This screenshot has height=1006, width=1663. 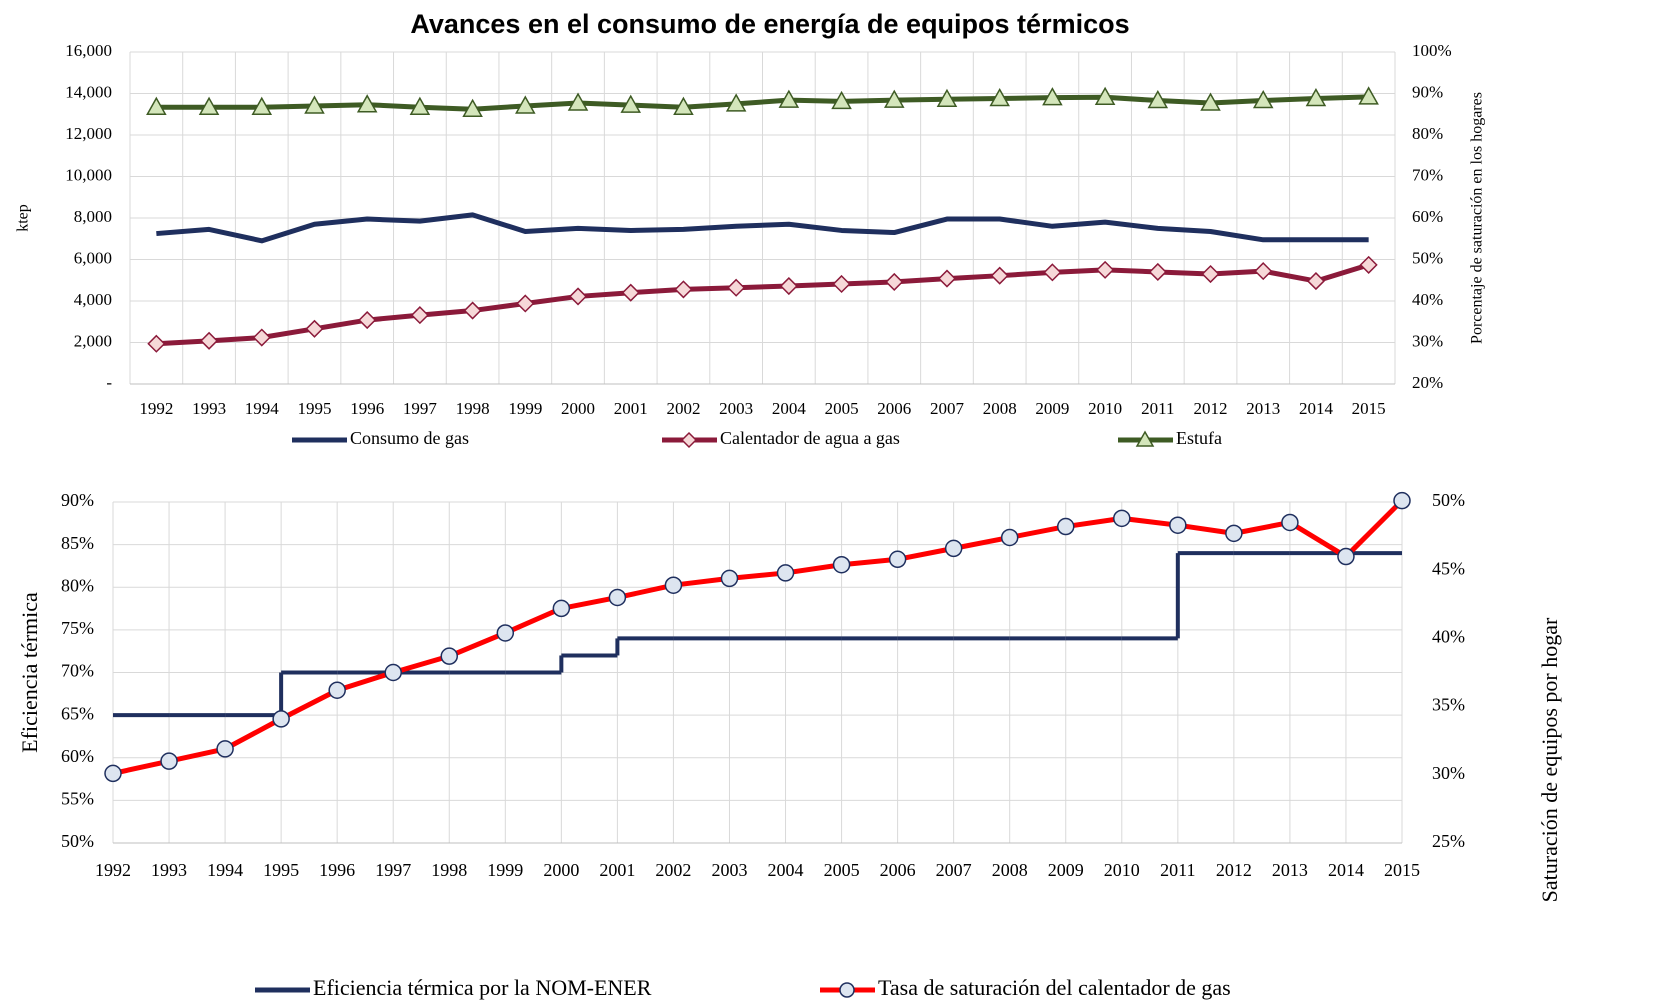 I want to click on legend-label: Eficiencia térmica por la NOM-ENER, so click(x=482, y=987).